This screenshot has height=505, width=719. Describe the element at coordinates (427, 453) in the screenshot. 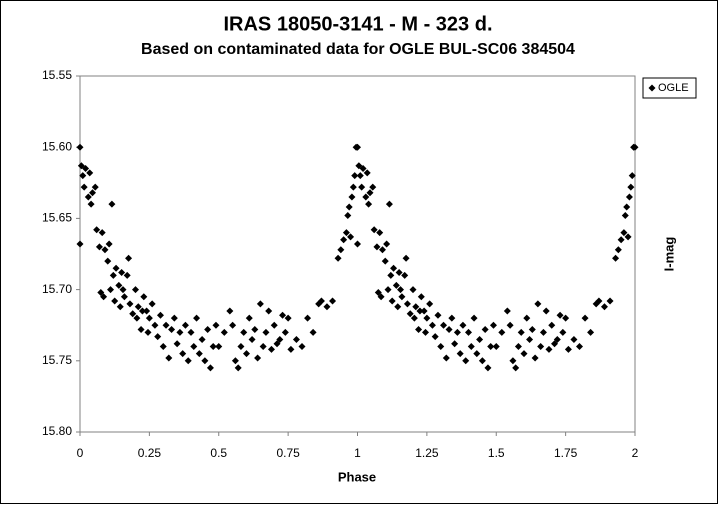

I see `x-tick-label: 1.25` at that location.